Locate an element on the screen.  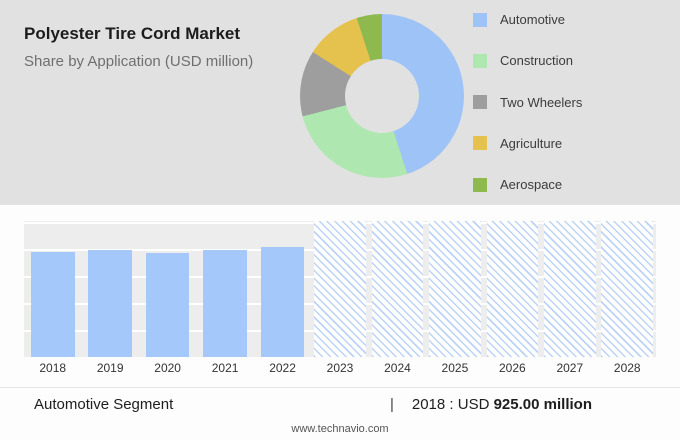
x-tick-2023: 2023 is located at coordinates (340, 368).